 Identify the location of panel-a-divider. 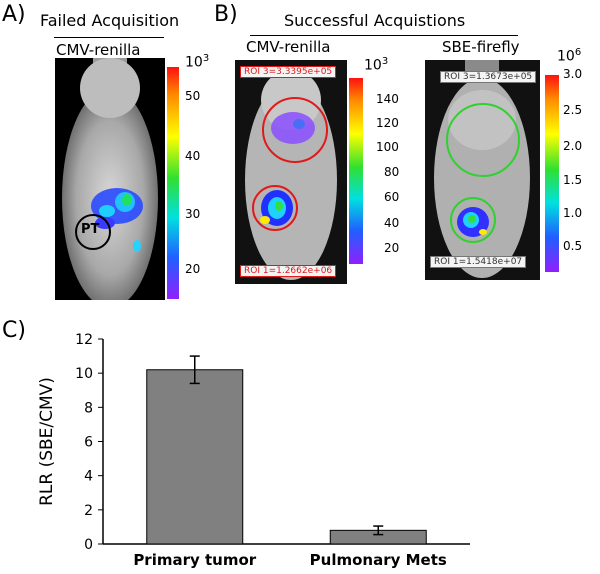
(109, 37).